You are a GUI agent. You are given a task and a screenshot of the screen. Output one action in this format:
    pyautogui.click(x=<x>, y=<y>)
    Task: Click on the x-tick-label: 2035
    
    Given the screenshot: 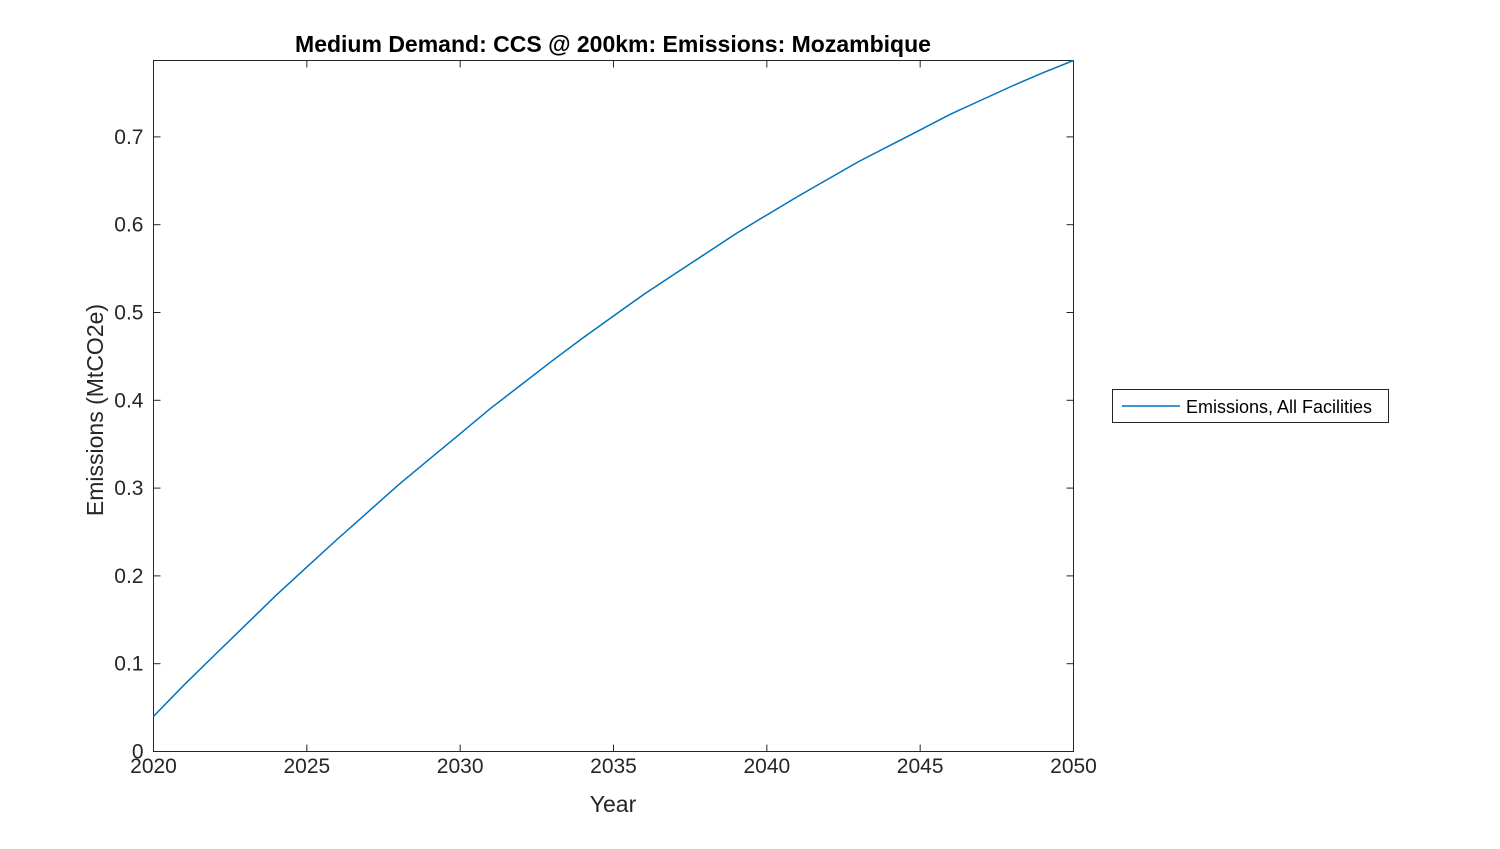 What is the action you would take?
    pyautogui.click(x=613, y=766)
    